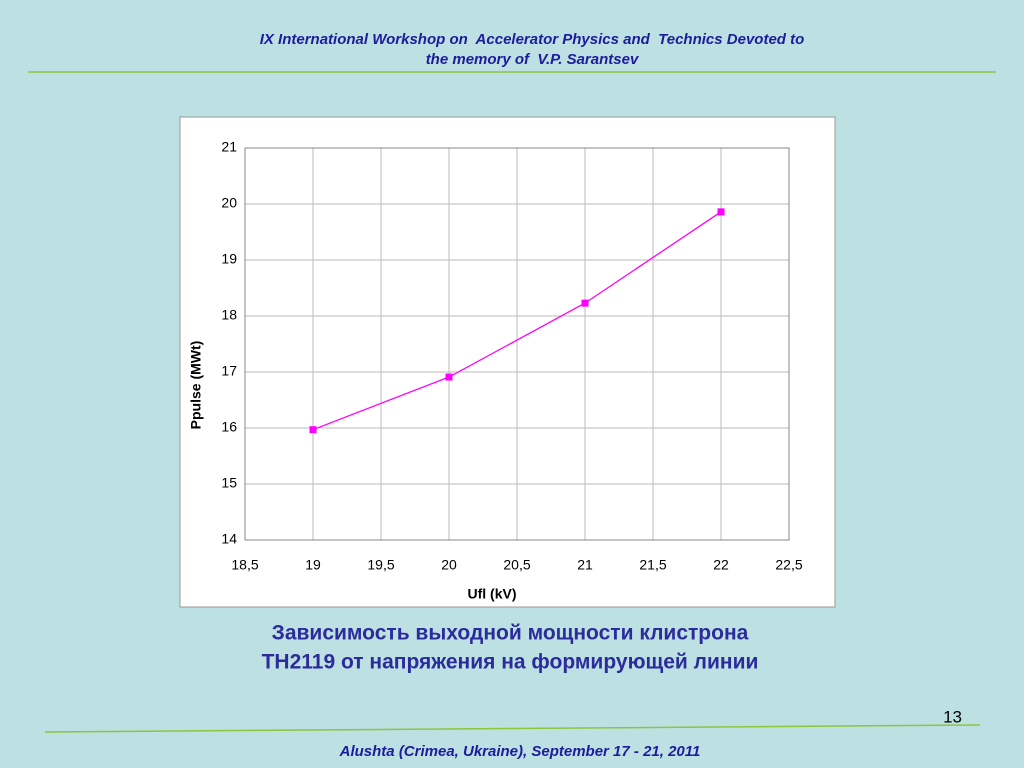 This screenshot has height=768, width=1024. What do you see at coordinates (652, 565) in the screenshot?
I see `x-tick-label: 21,5` at bounding box center [652, 565].